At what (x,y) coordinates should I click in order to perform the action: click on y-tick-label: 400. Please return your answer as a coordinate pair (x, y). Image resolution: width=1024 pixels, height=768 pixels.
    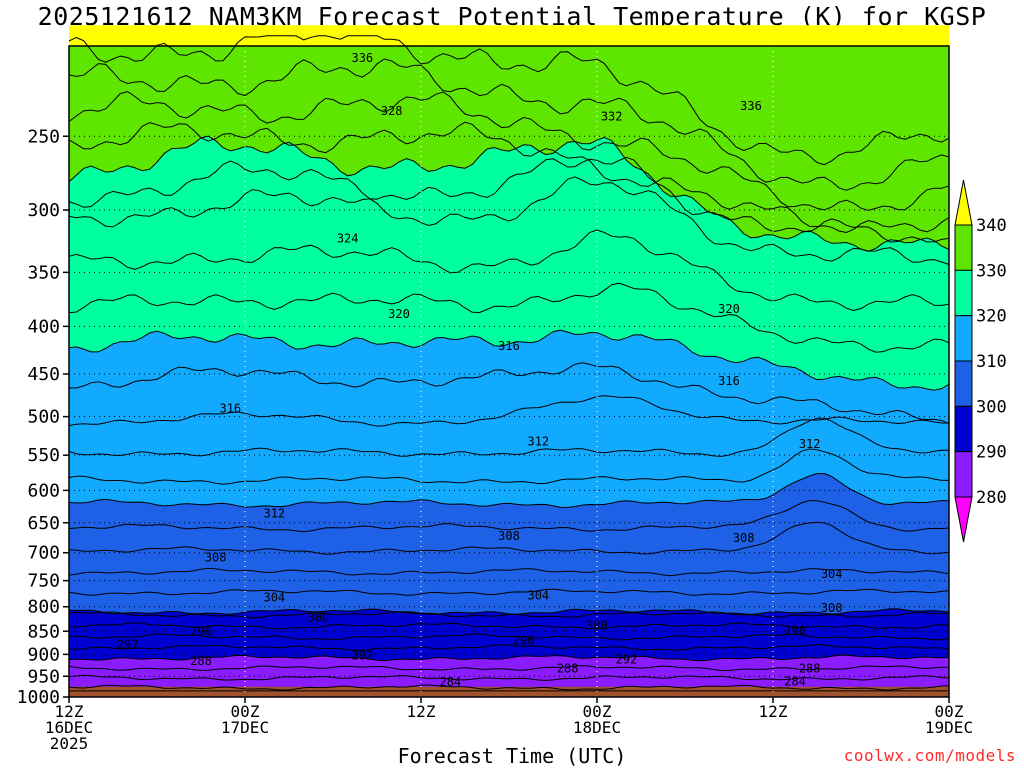
    Looking at the image, I should click on (43, 326).